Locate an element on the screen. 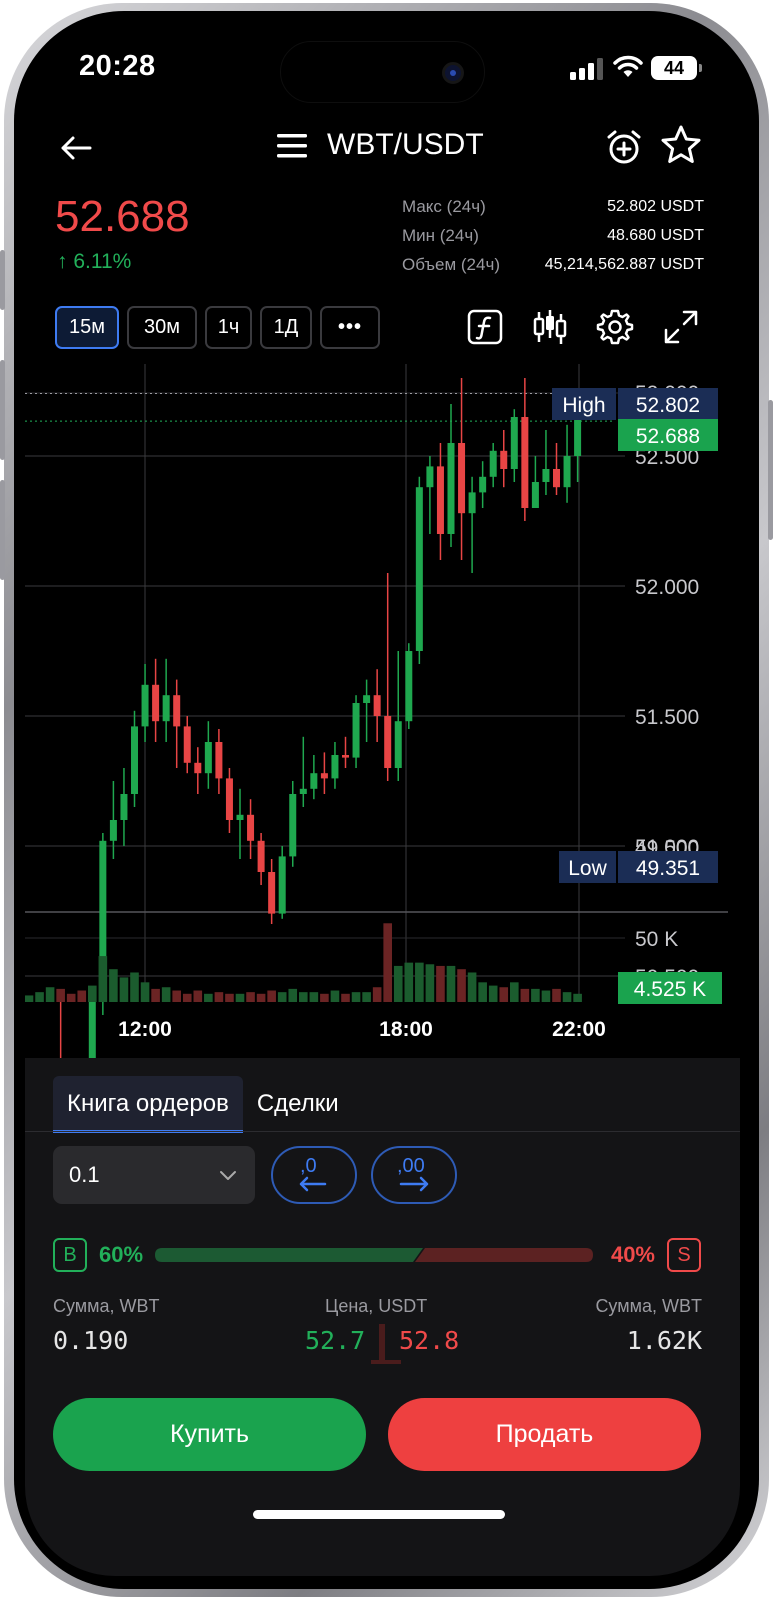  menu-icon is located at coordinates (293, 146).